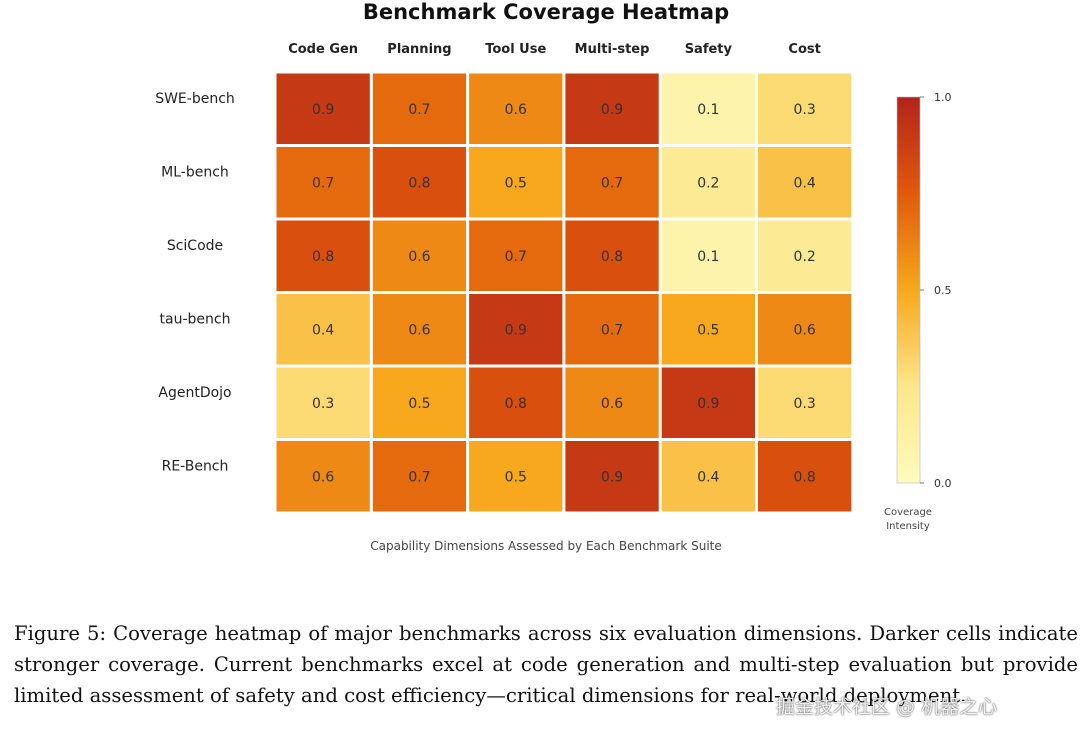 The width and height of the screenshot is (1080, 740). I want to click on cell-value-swe-bench-code-gen: 0.9, so click(323, 110).